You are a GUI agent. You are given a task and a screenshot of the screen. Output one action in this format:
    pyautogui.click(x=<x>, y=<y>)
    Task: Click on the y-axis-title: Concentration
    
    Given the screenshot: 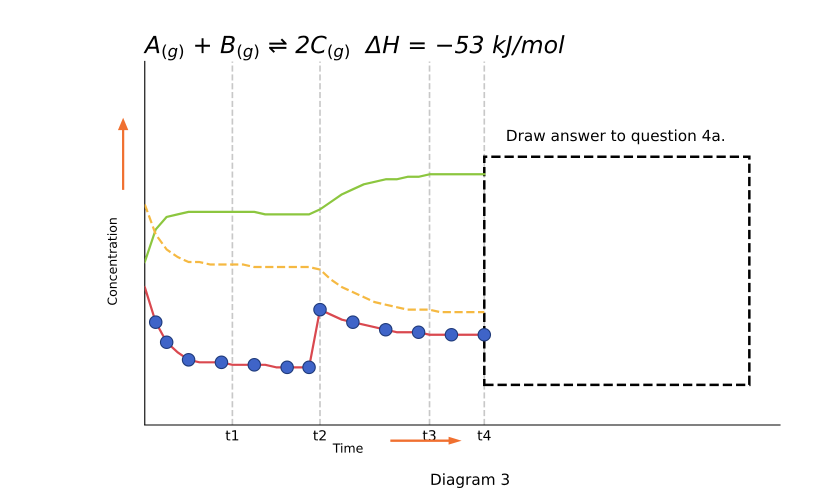 What is the action you would take?
    pyautogui.click(x=112, y=261)
    